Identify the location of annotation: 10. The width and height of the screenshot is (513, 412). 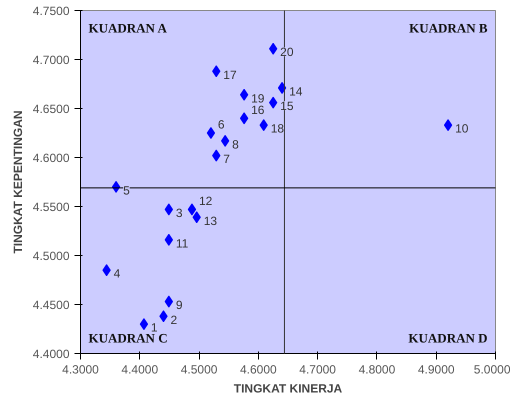
(462, 129).